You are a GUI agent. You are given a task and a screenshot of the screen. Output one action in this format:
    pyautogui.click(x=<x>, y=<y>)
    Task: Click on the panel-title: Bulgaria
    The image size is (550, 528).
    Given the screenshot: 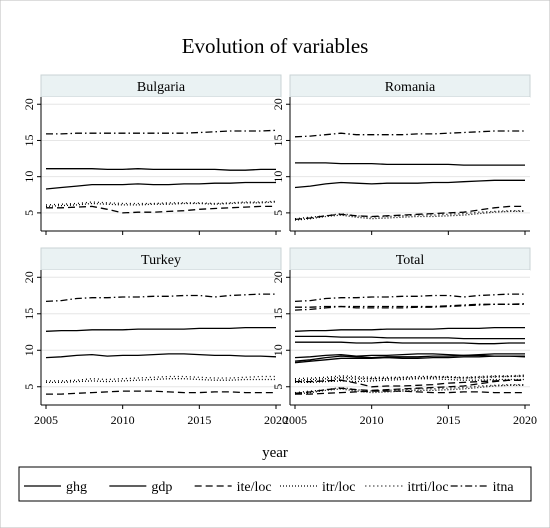 What is the action you would take?
    pyautogui.click(x=161, y=87)
    